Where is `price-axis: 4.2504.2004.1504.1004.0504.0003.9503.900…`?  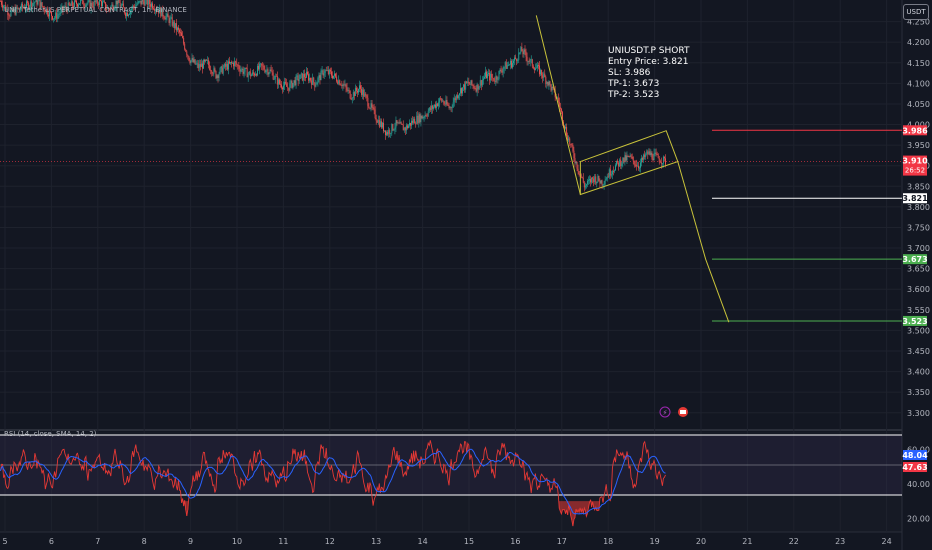 price-axis: 4.2504.2004.1504.1004.0504.0003.9503.900… is located at coordinates (918, 218).